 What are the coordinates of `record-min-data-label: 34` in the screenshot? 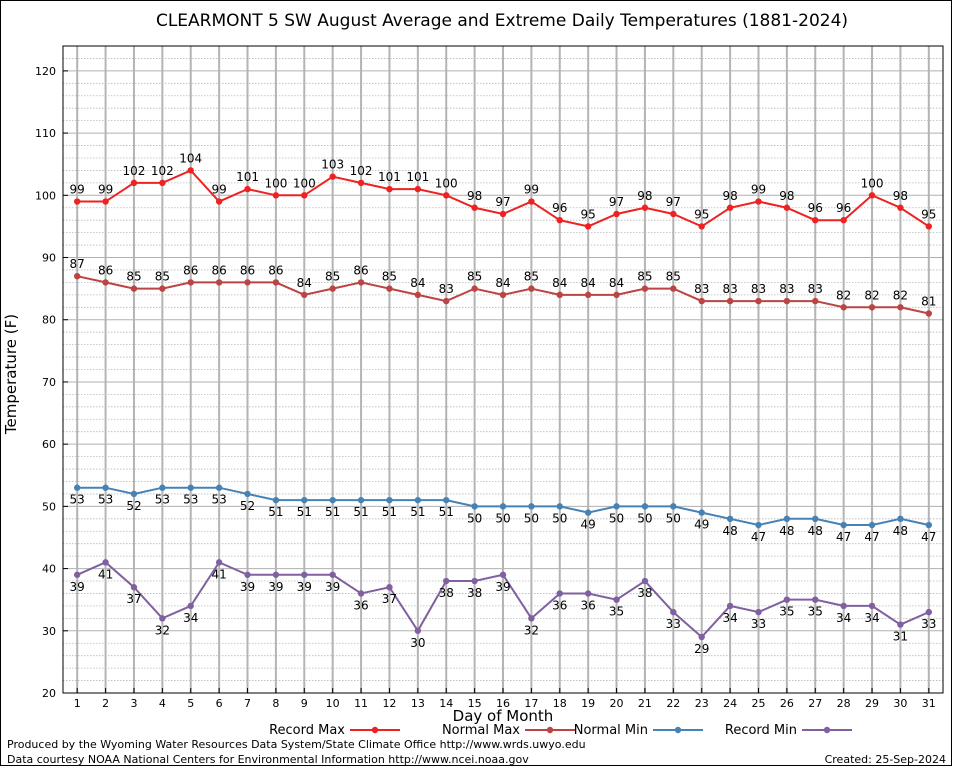 It's located at (190, 618).